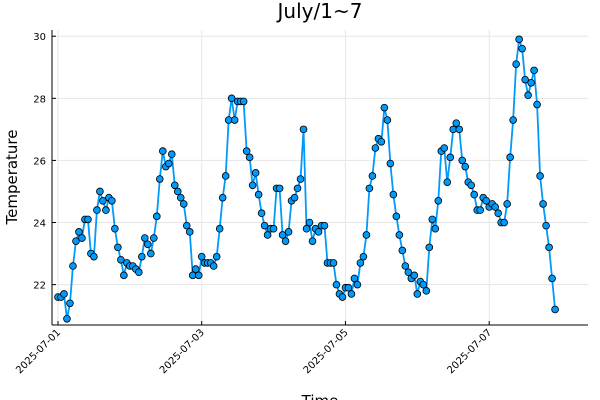  I want to click on y-tick-label: 24, so click(39, 224).